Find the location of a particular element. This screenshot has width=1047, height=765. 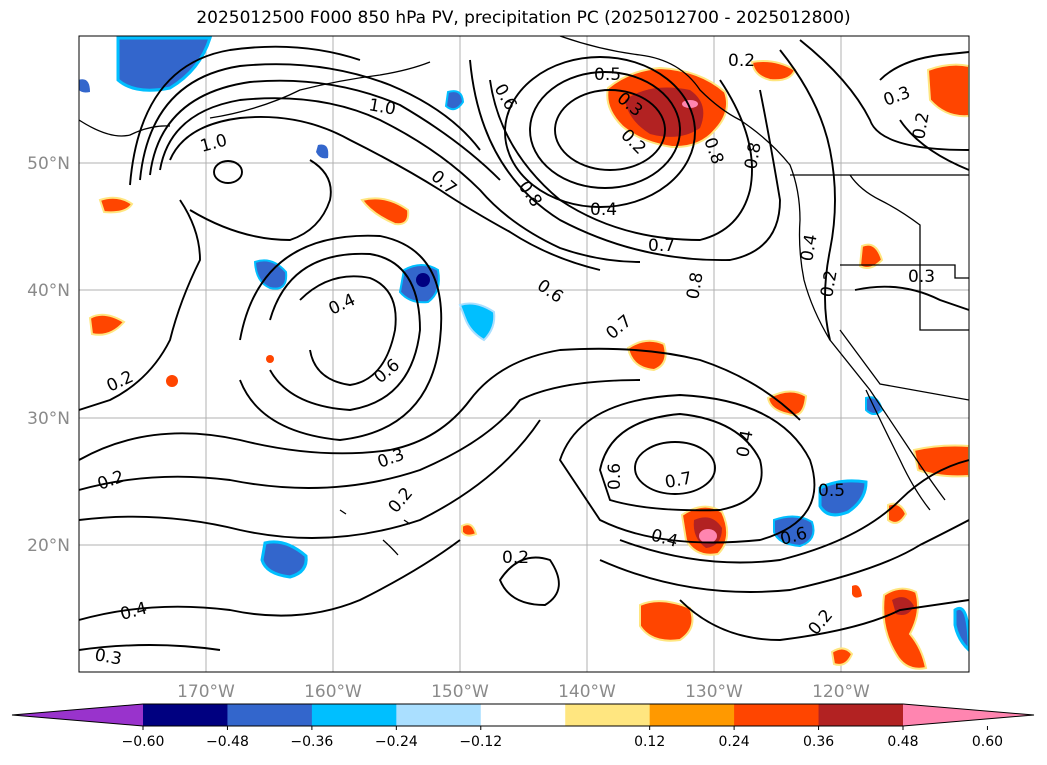

colorbar-tick-label: 0.24 is located at coordinates (734, 742).